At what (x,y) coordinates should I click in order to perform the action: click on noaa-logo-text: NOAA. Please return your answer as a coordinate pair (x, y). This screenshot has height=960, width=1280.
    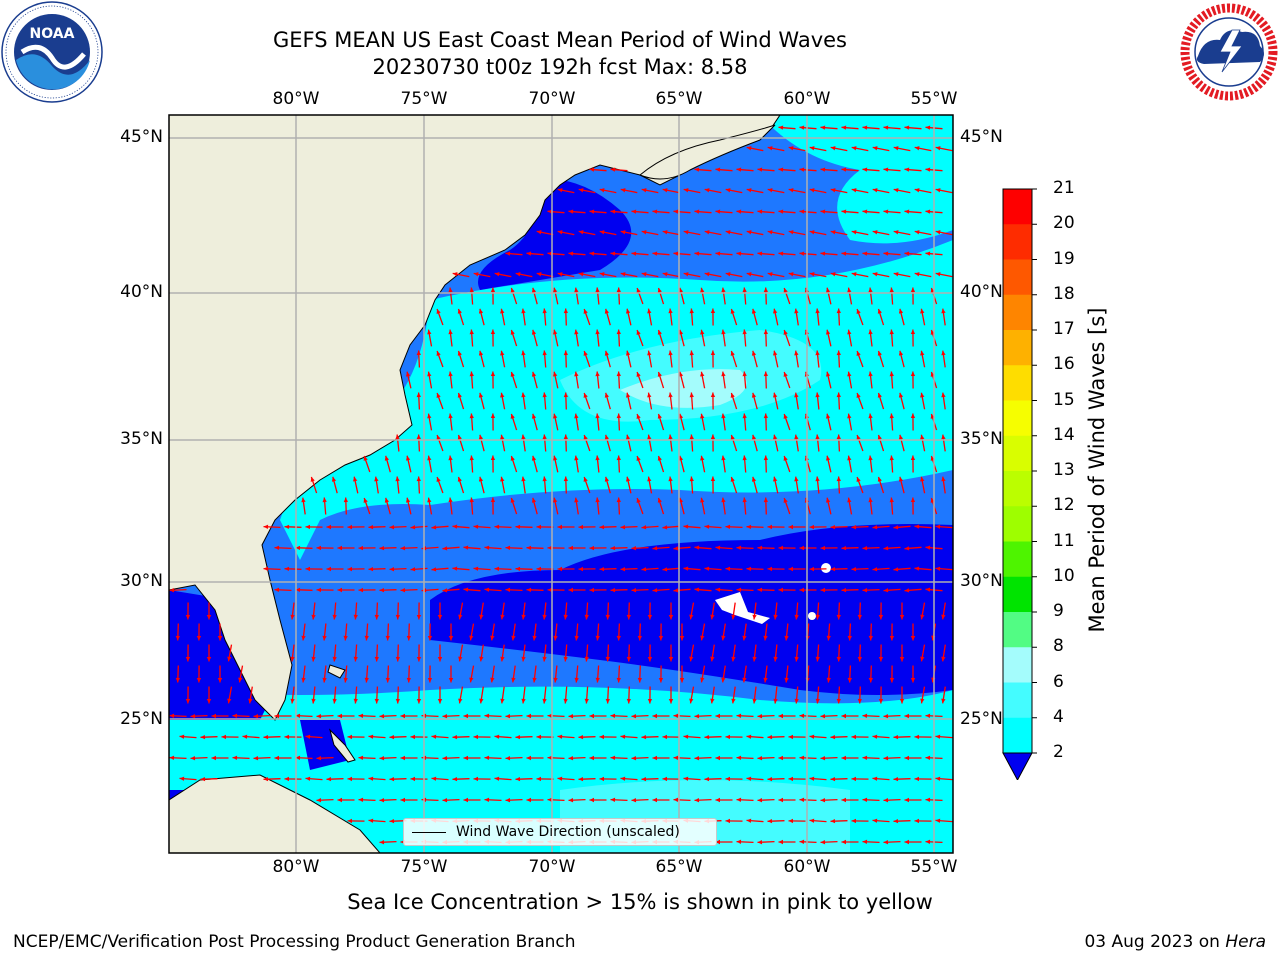
    Looking at the image, I should click on (52, 34).